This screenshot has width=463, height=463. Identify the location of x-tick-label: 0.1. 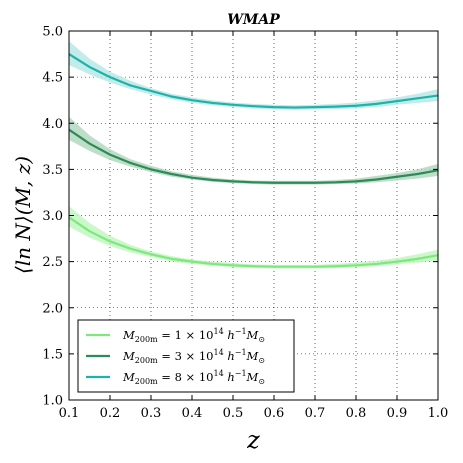
(69, 413).